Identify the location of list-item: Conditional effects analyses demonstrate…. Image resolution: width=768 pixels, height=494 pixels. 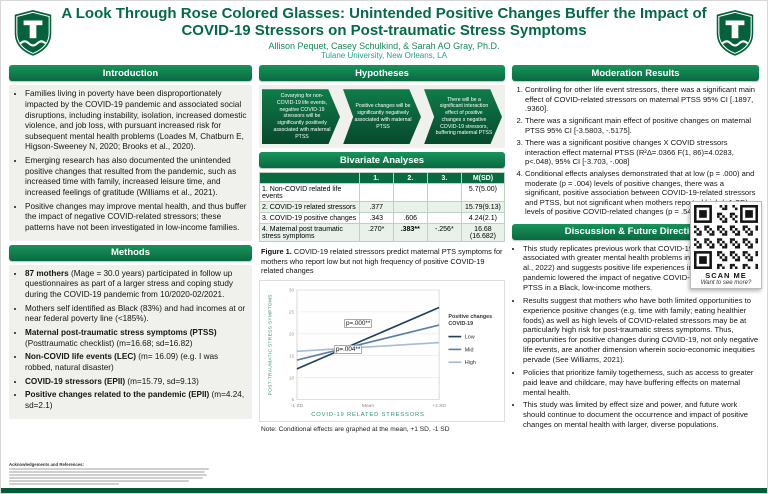
(642, 193).